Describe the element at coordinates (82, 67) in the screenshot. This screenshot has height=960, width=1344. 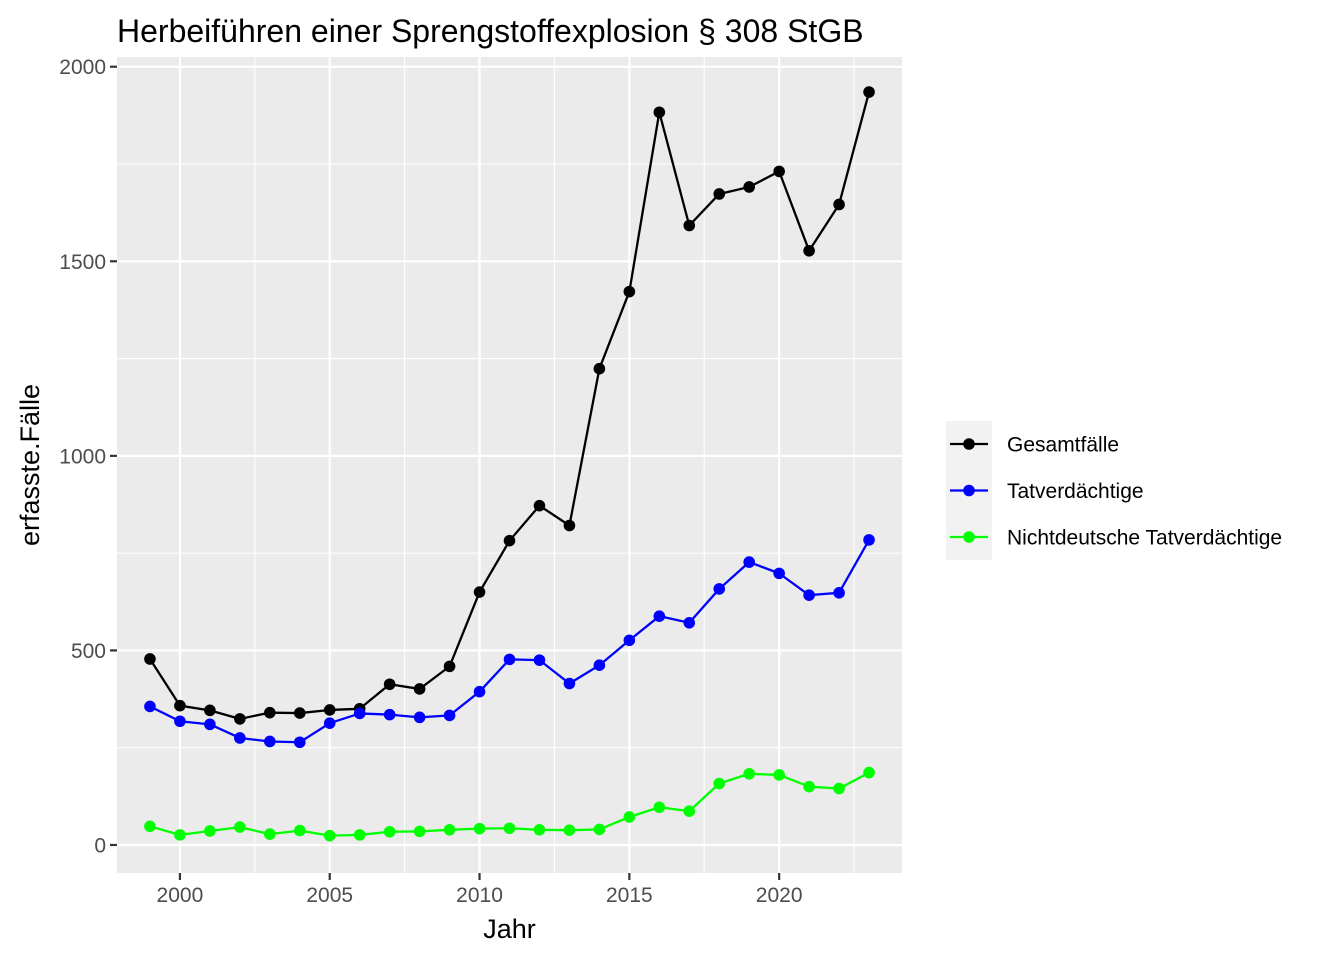
I see `y-tick-label: 2000` at that location.